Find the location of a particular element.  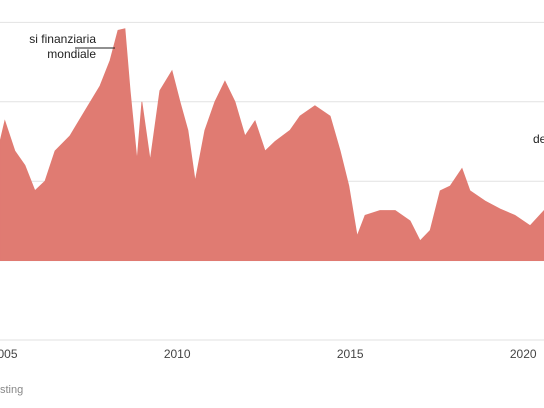

annotation-text: mondiale is located at coordinates (71, 54).